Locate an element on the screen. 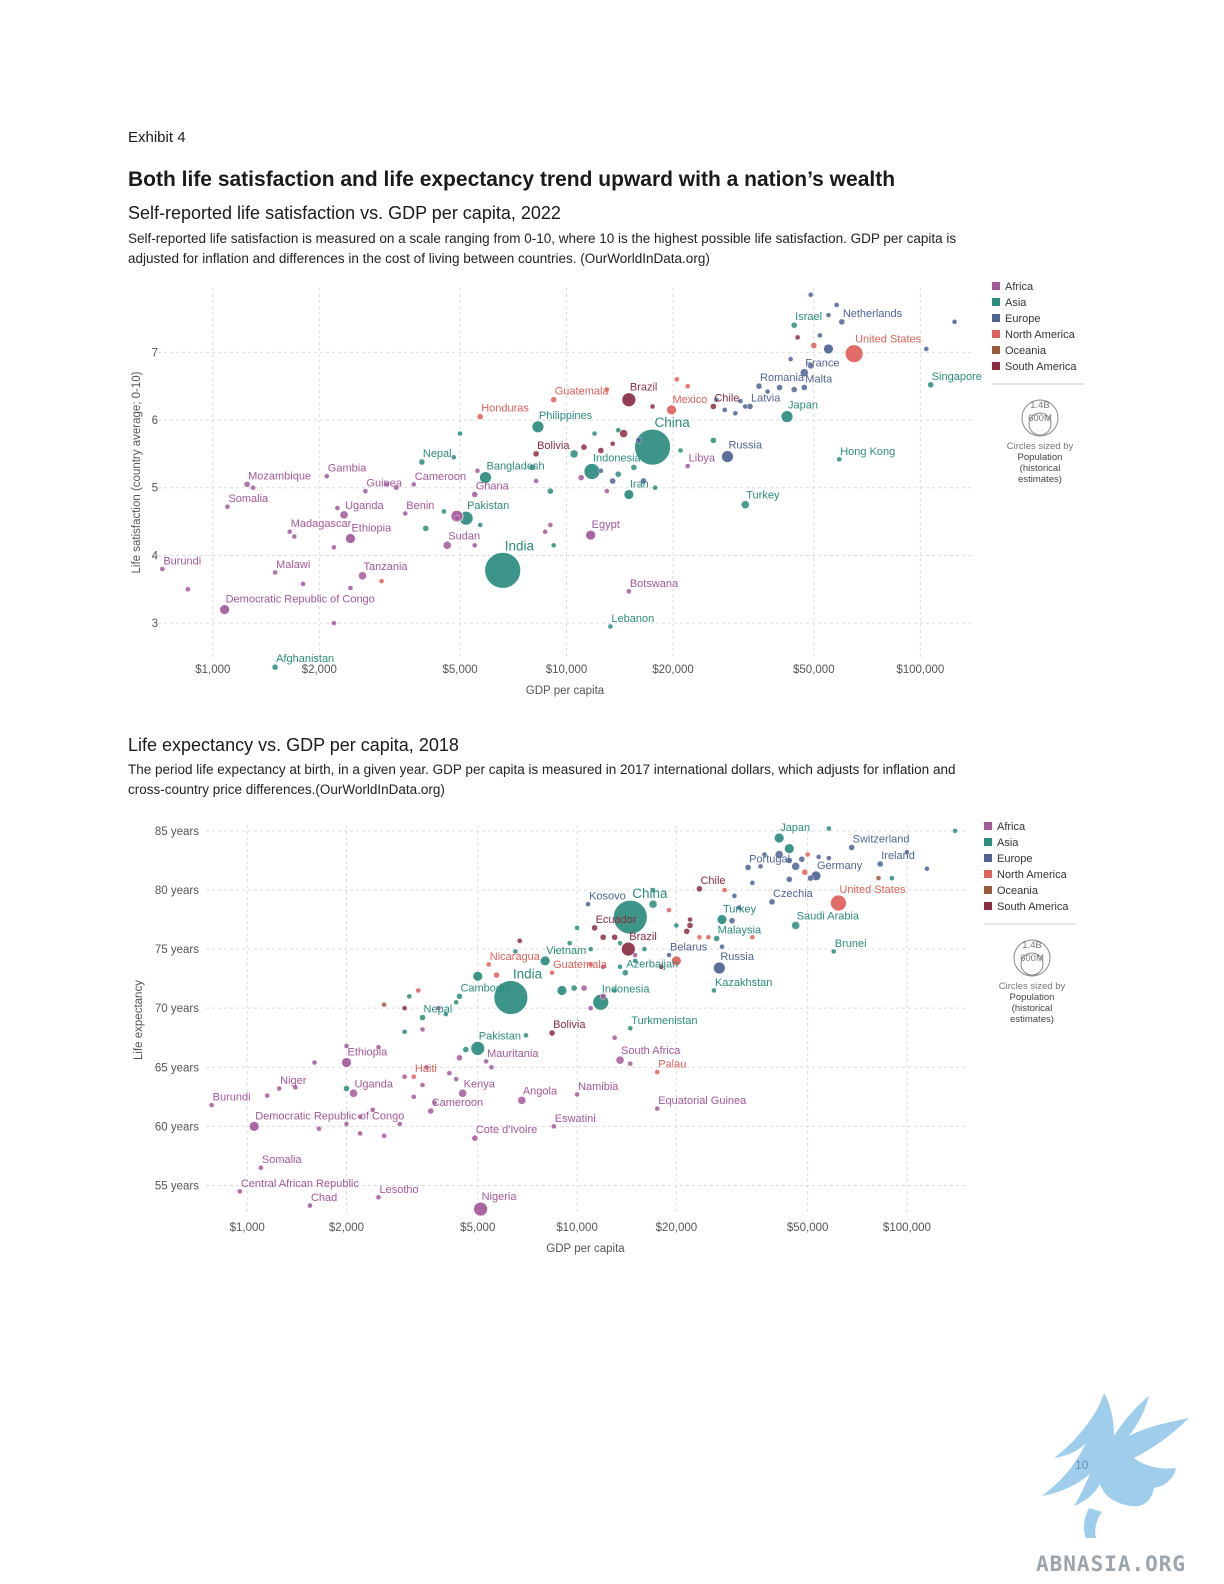 This screenshot has height=1584, width=1224. point-kenya is located at coordinates (462, 1093).